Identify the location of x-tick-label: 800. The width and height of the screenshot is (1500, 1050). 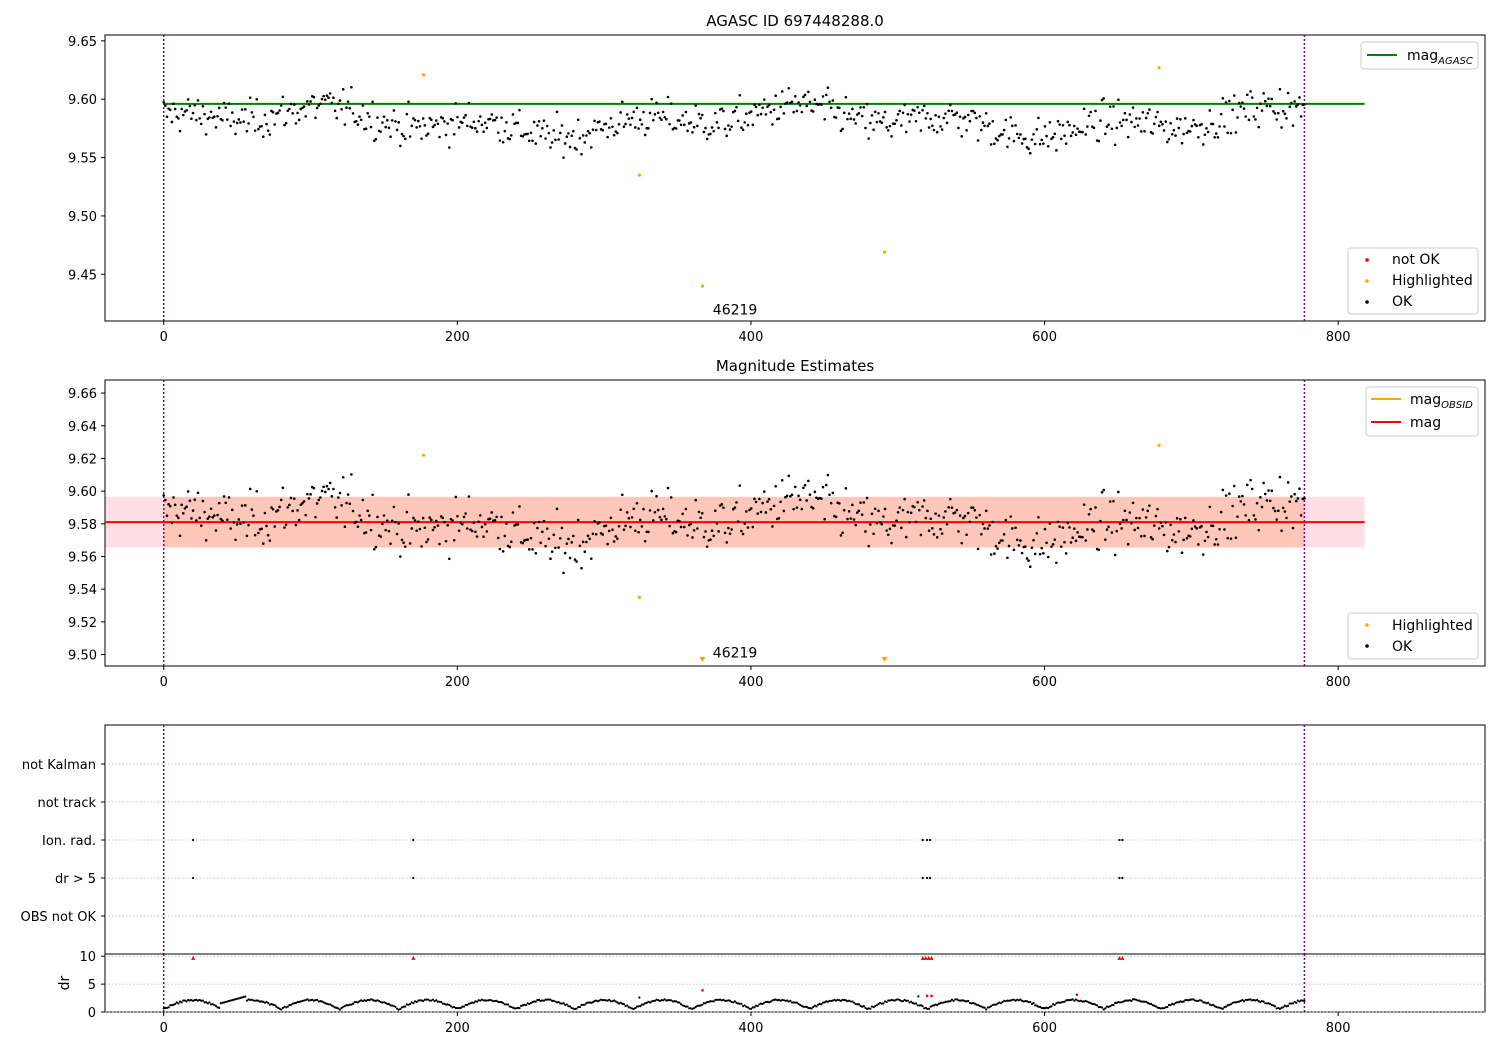
(1338, 337).